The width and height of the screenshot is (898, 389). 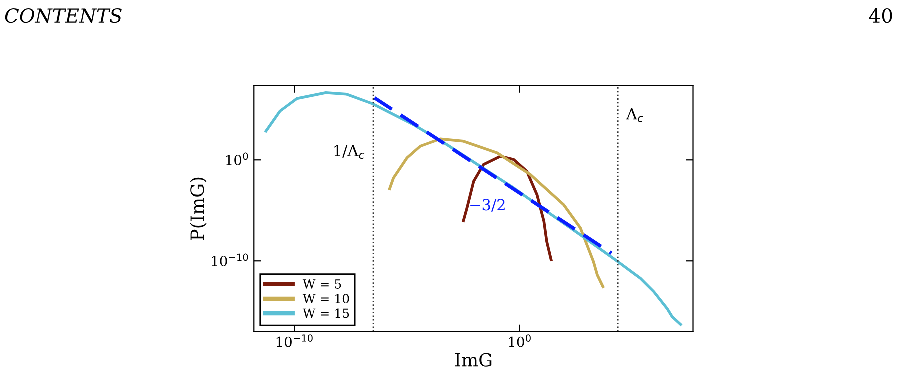 What do you see at coordinates (349, 152) in the screenshot?
I see `ref-line-label: 1/Λ$_{c}$` at bounding box center [349, 152].